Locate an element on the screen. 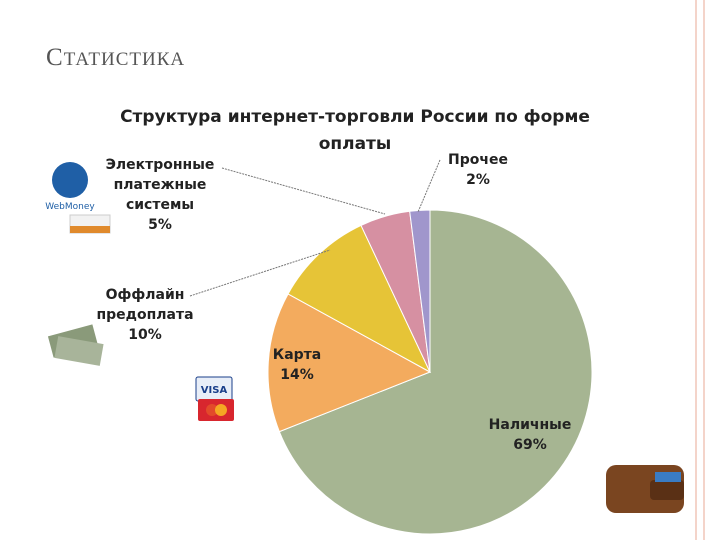 The image size is (720, 540). value-label: 69% is located at coordinates (530, 445).